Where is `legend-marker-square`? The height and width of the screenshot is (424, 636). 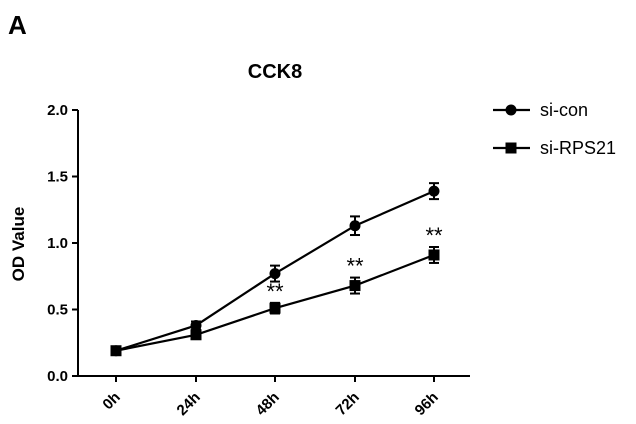 legend-marker-square is located at coordinates (511, 148).